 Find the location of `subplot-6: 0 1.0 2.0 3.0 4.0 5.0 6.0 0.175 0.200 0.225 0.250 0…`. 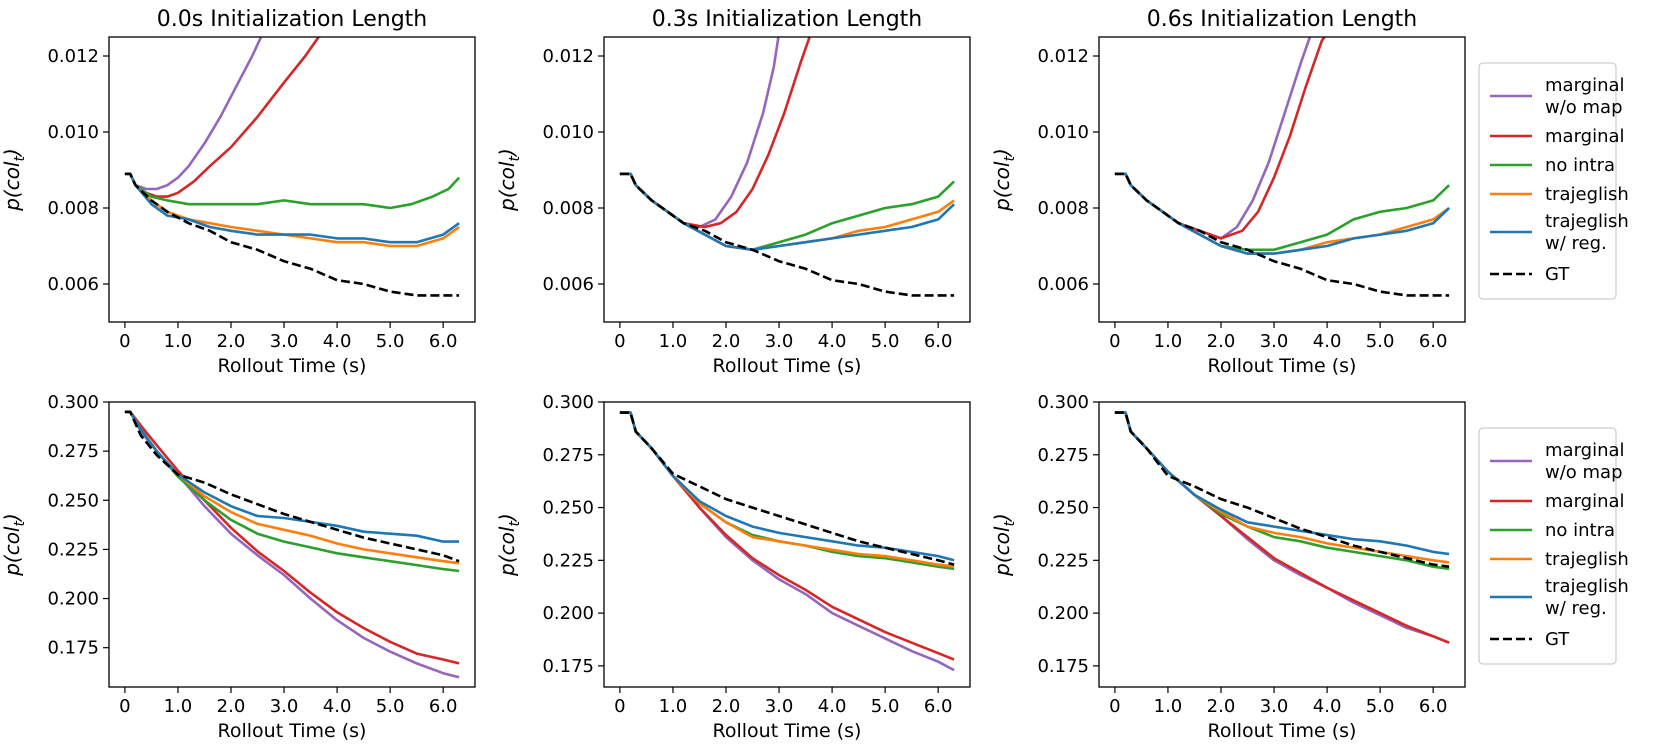

subplot-6: 0 1.0 2.0 3.0 4.0 5.0 6.0 0.175 0.200 0.225 0.250 0… is located at coordinates (1228, 567).